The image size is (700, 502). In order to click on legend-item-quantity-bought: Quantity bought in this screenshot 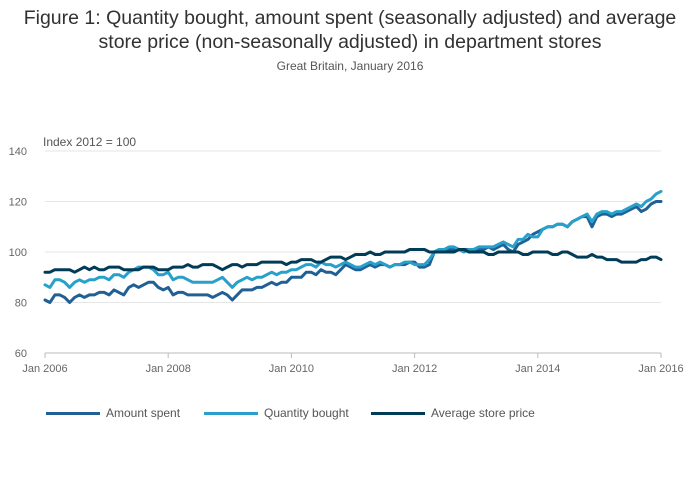, I will do `click(276, 413)`.